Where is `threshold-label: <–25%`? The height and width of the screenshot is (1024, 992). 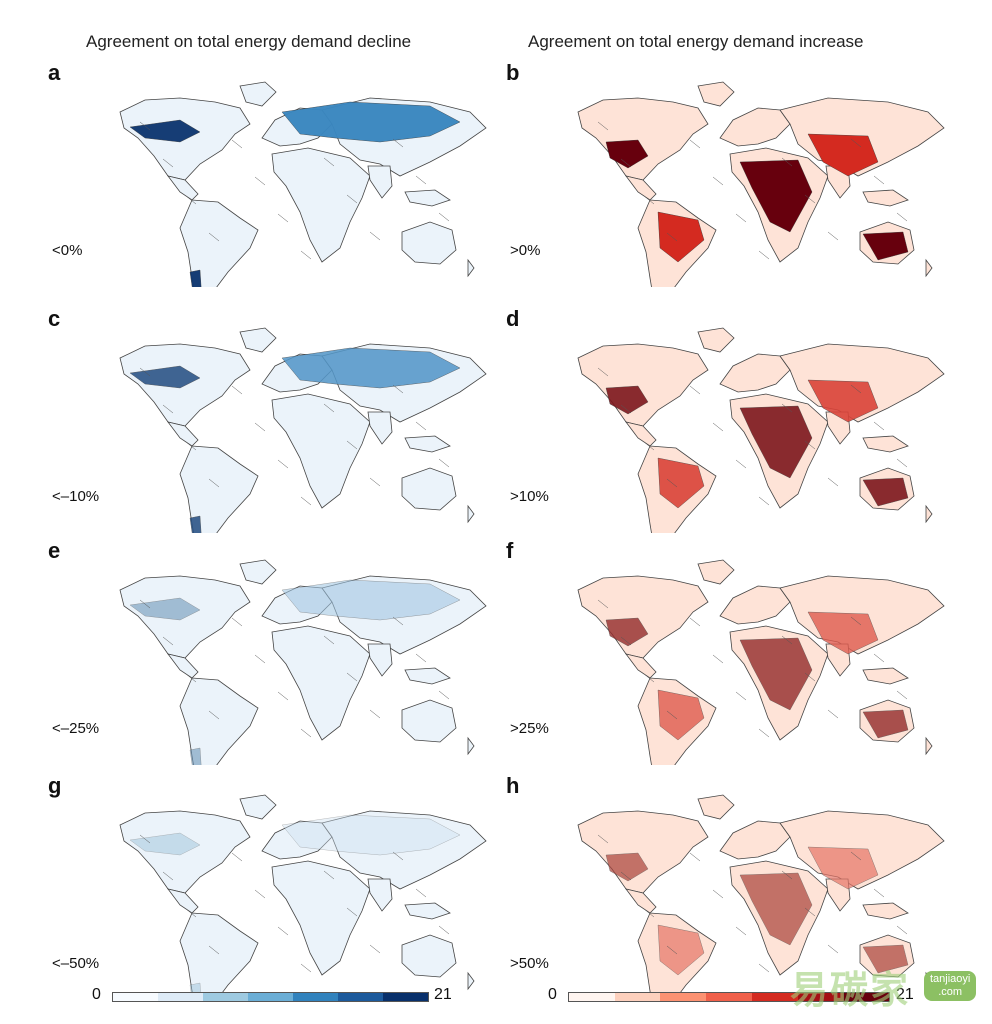 threshold-label: <–25% is located at coordinates (76, 728).